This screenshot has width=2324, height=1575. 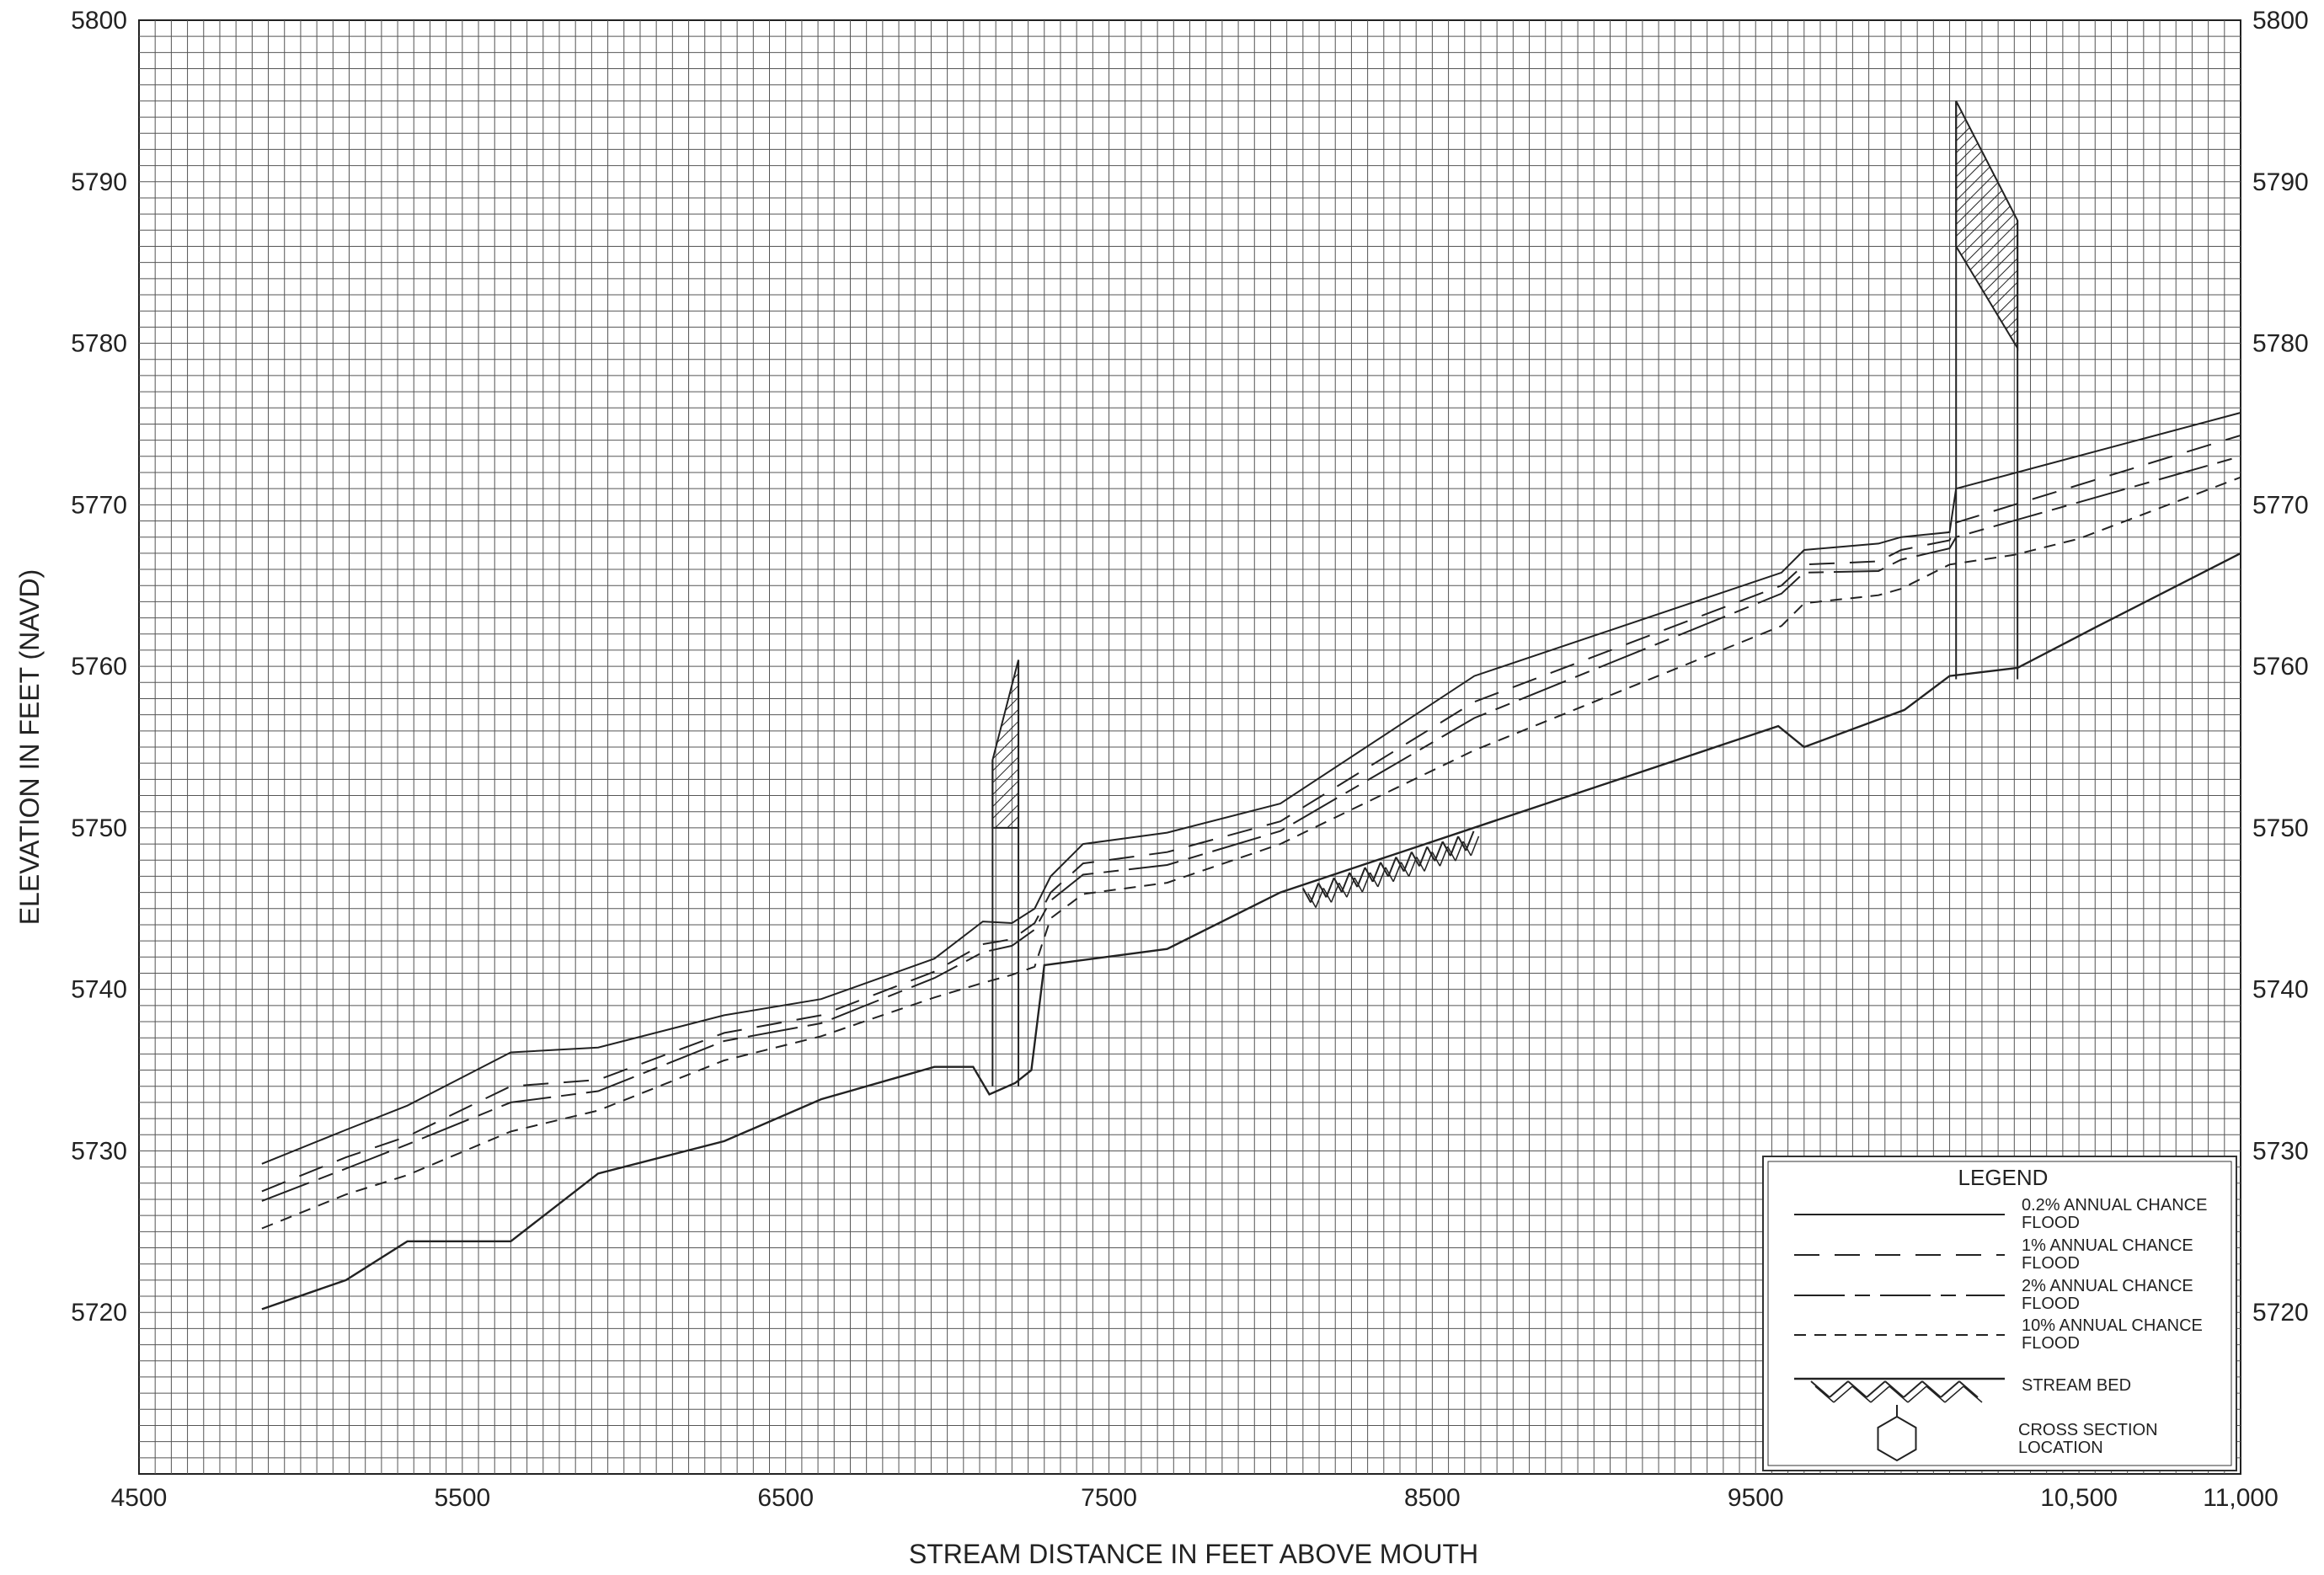 I want to click on legend-frame, so click(x=1999, y=1313).